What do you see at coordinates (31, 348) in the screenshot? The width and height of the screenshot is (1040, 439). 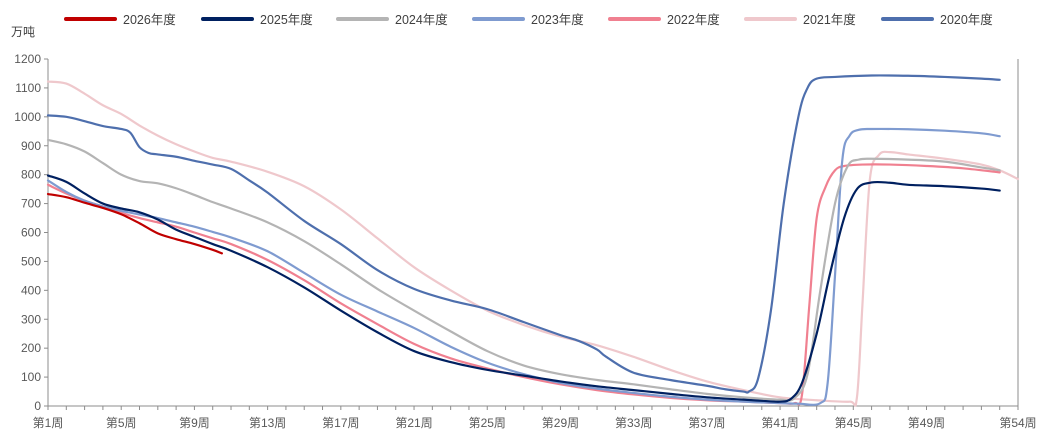 I see `y-tick-label: 200` at bounding box center [31, 348].